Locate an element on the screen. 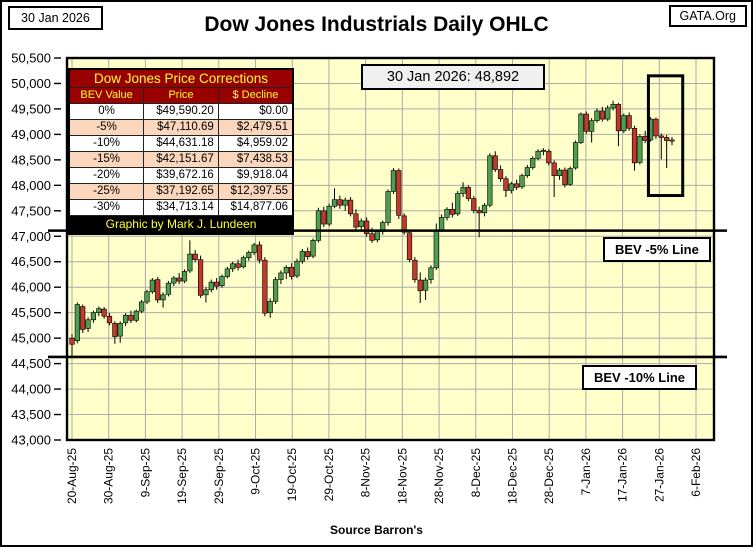 This screenshot has width=753, height=547. table-cell: $12,397.55 is located at coordinates (255, 191).